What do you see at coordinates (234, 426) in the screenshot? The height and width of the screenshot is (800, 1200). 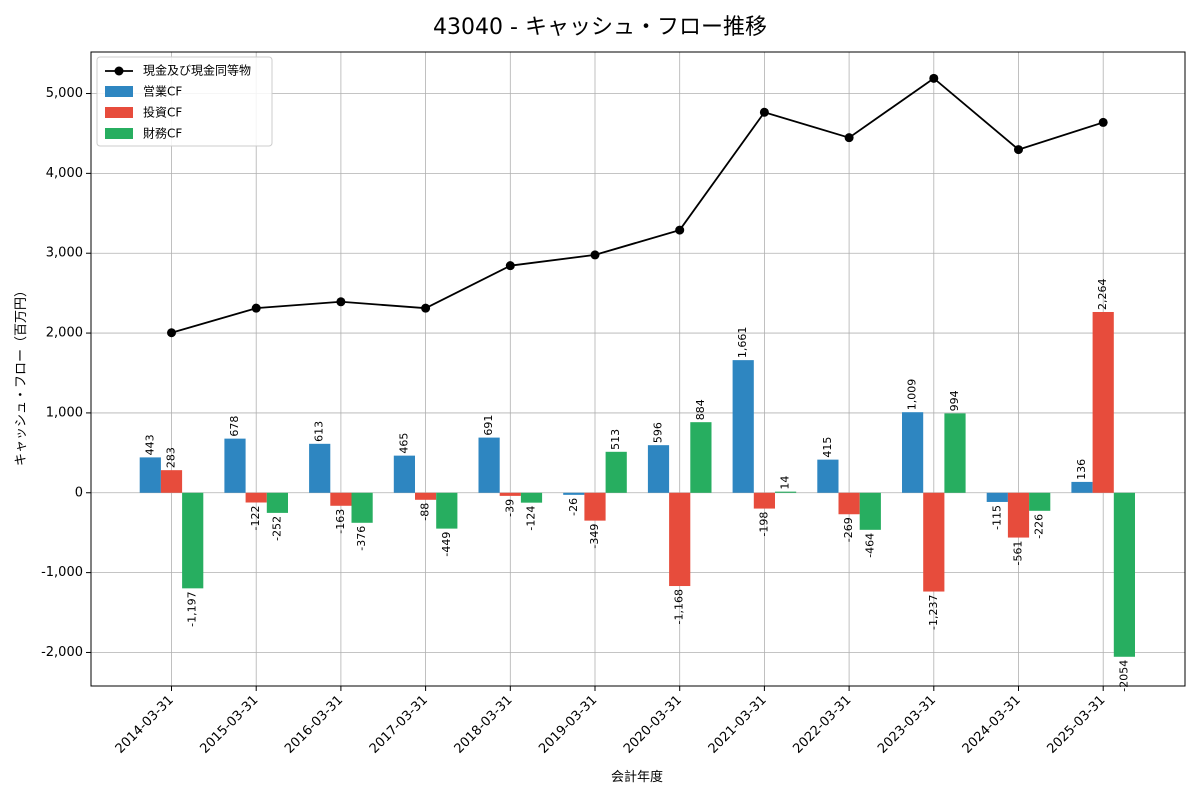 I see `data-label: 678` at bounding box center [234, 426].